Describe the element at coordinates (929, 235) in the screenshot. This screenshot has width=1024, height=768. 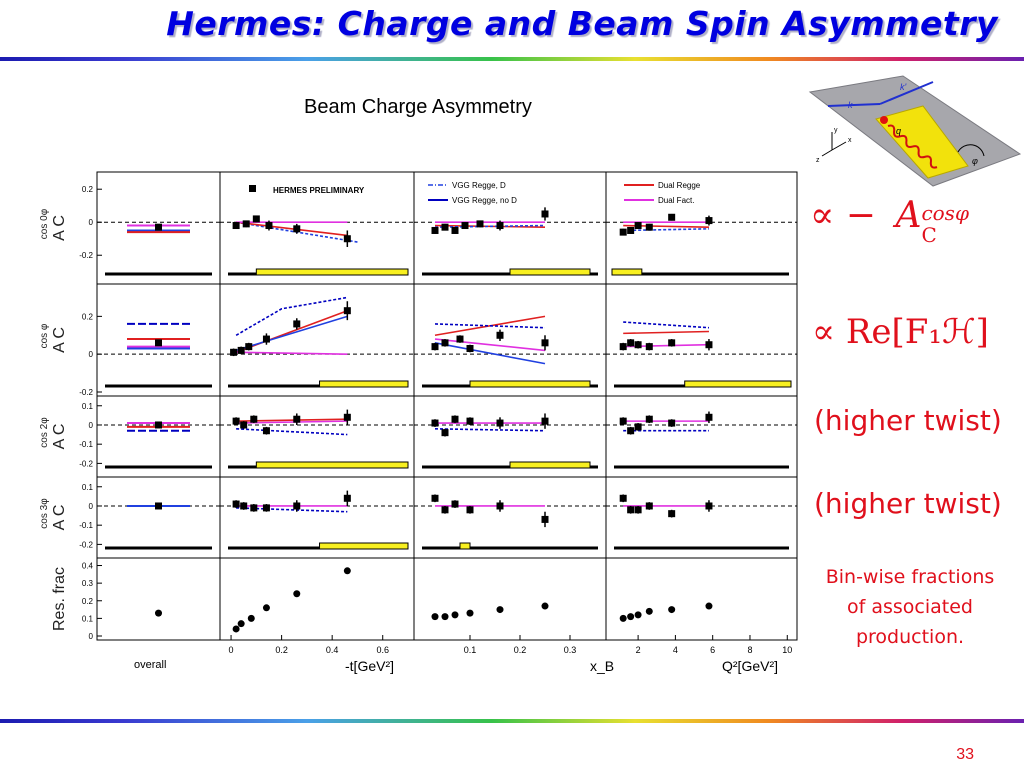
I see `row1-sub: C` at that location.